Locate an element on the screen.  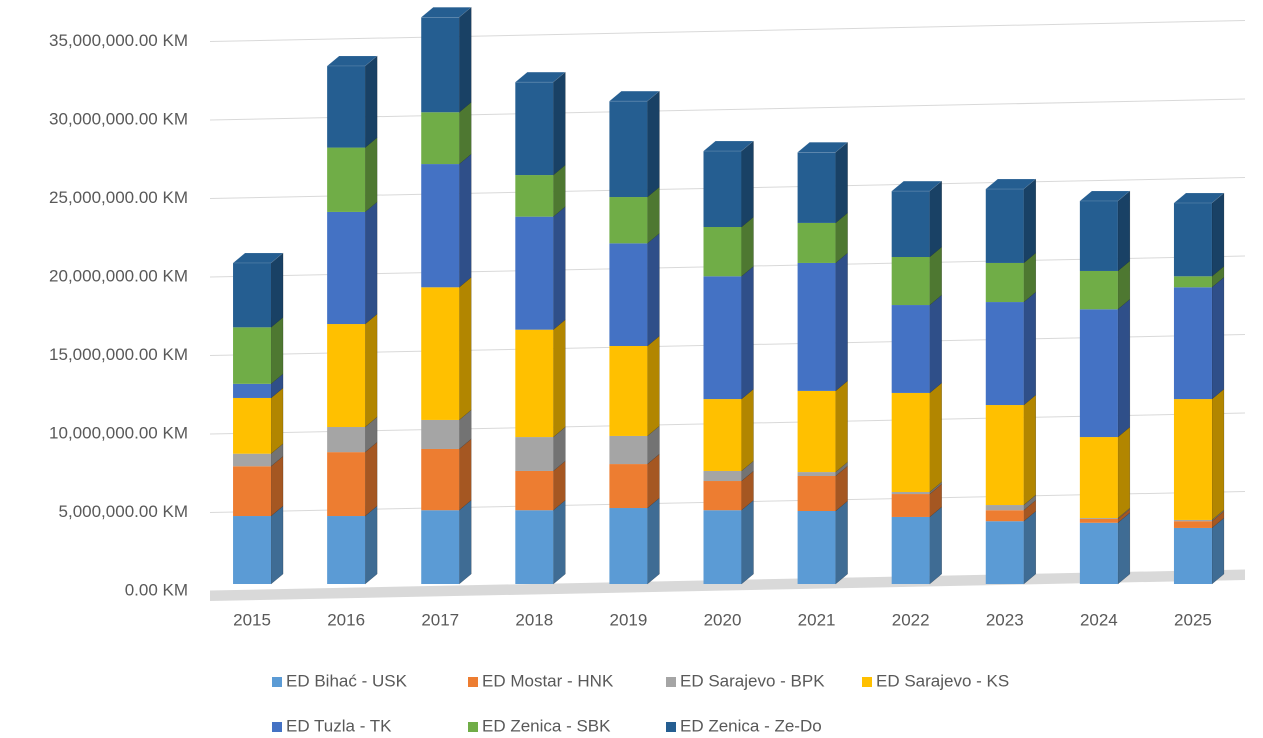
legend-label: ED Sarajevo - BPK is located at coordinates (752, 680).